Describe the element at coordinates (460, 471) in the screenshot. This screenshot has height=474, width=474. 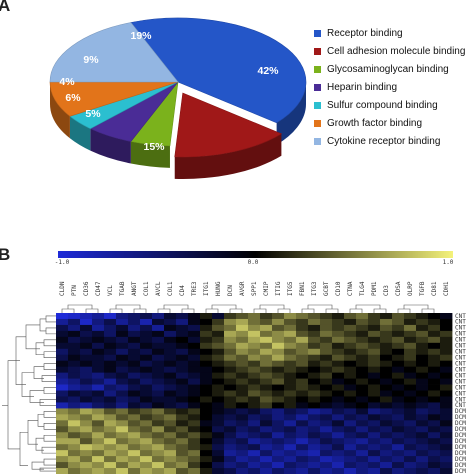
I see `heatmap-row-label: DCM` at that location.